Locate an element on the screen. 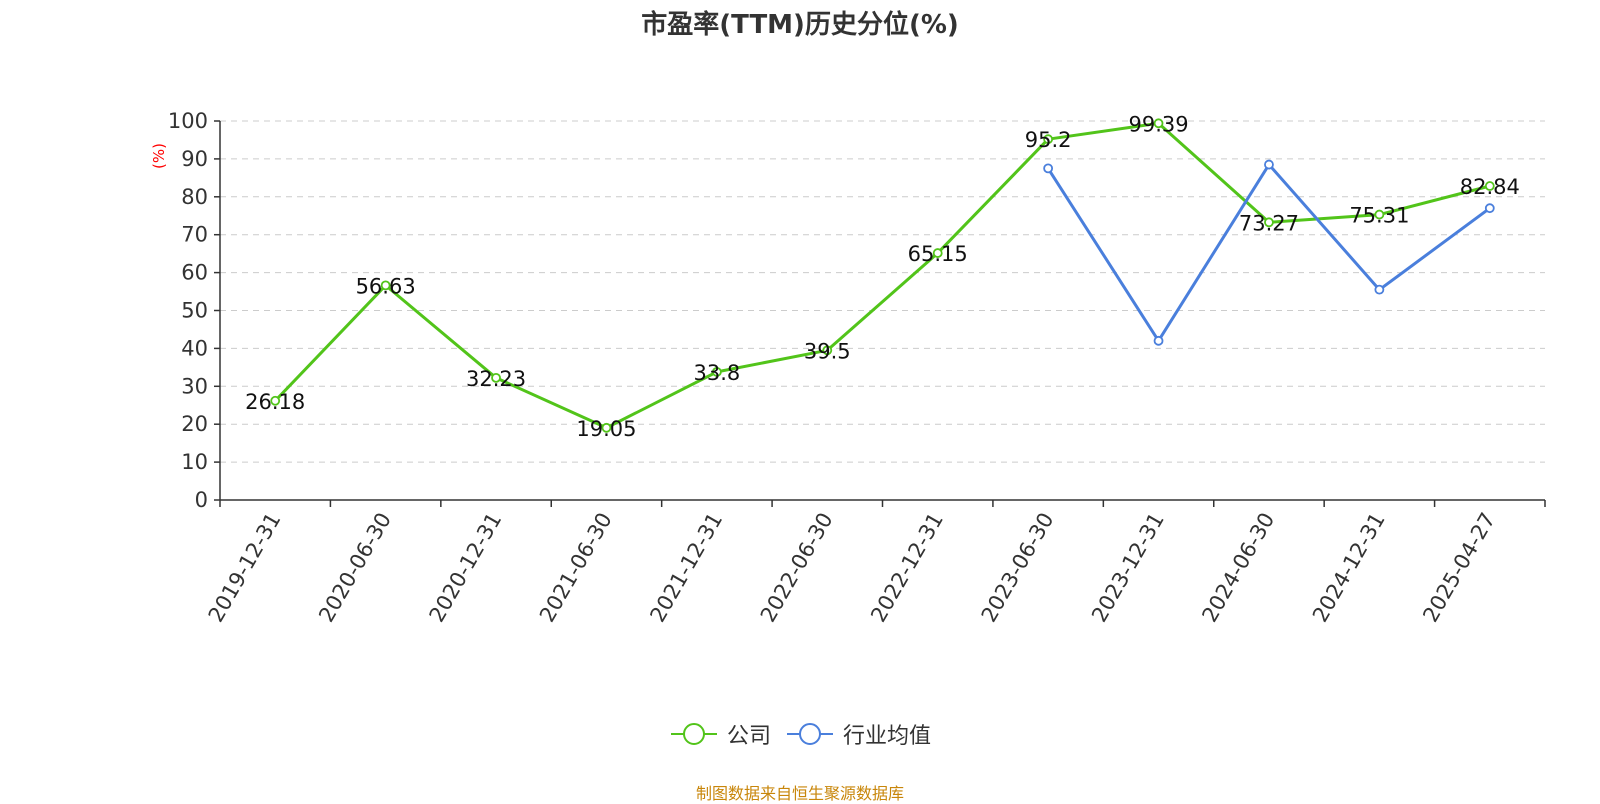 The width and height of the screenshot is (1600, 804). x-tick-label: 2023-12-31 is located at coordinates (1128, 568).